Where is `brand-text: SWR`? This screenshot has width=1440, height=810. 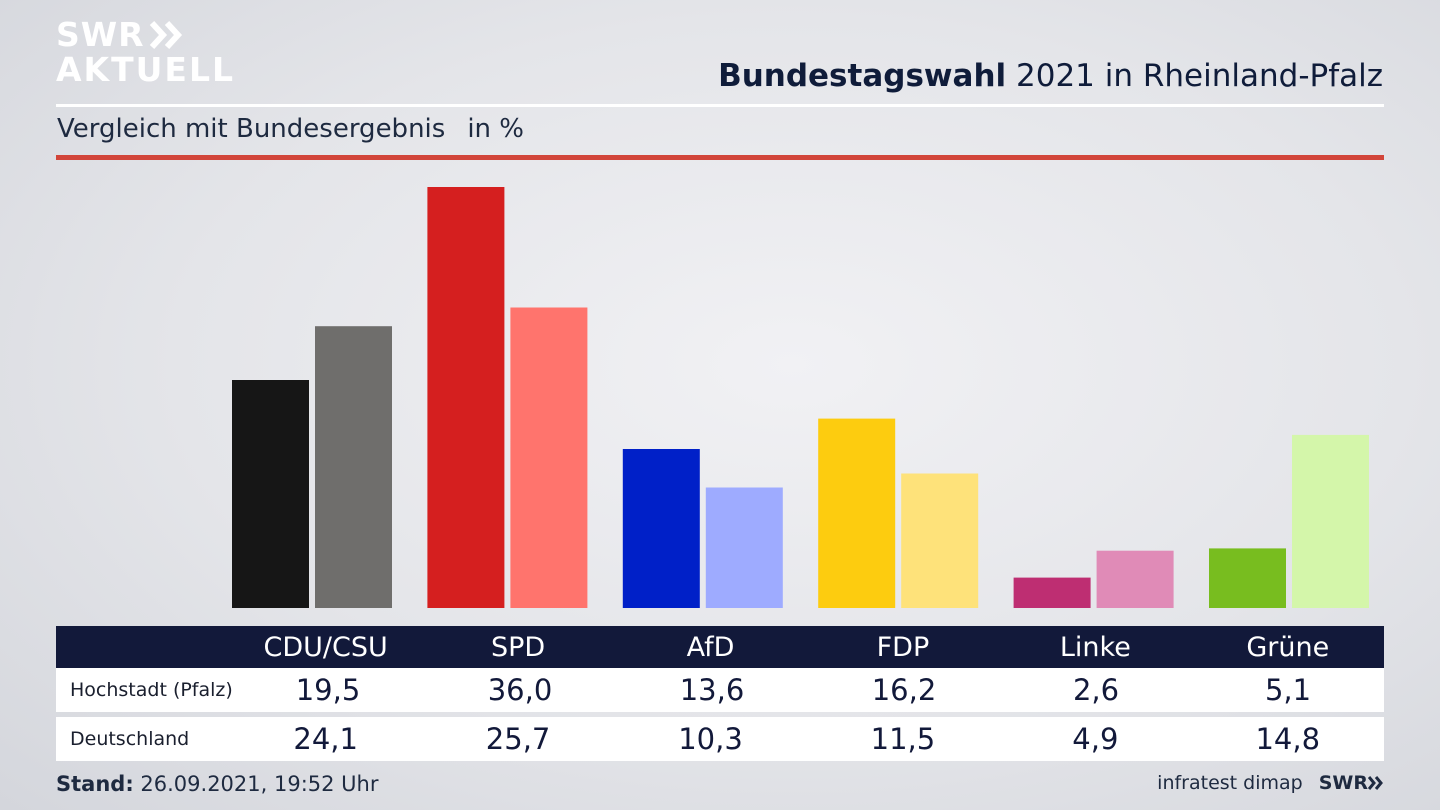 brand-text: SWR is located at coordinates (1343, 783).